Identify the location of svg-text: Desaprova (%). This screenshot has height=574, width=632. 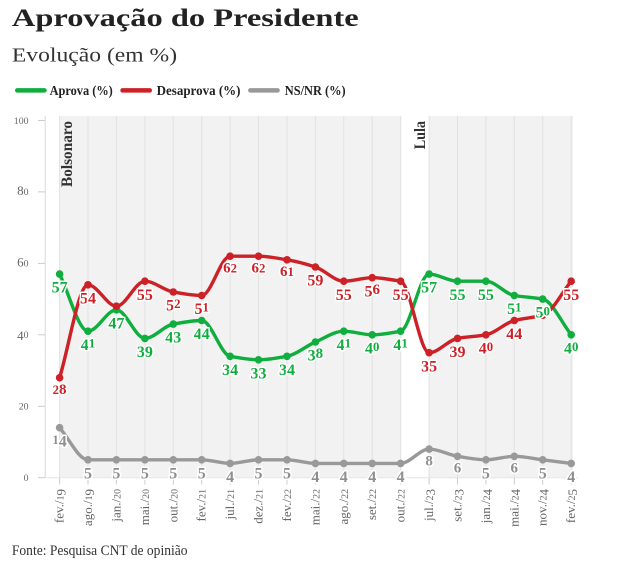
(199, 91).